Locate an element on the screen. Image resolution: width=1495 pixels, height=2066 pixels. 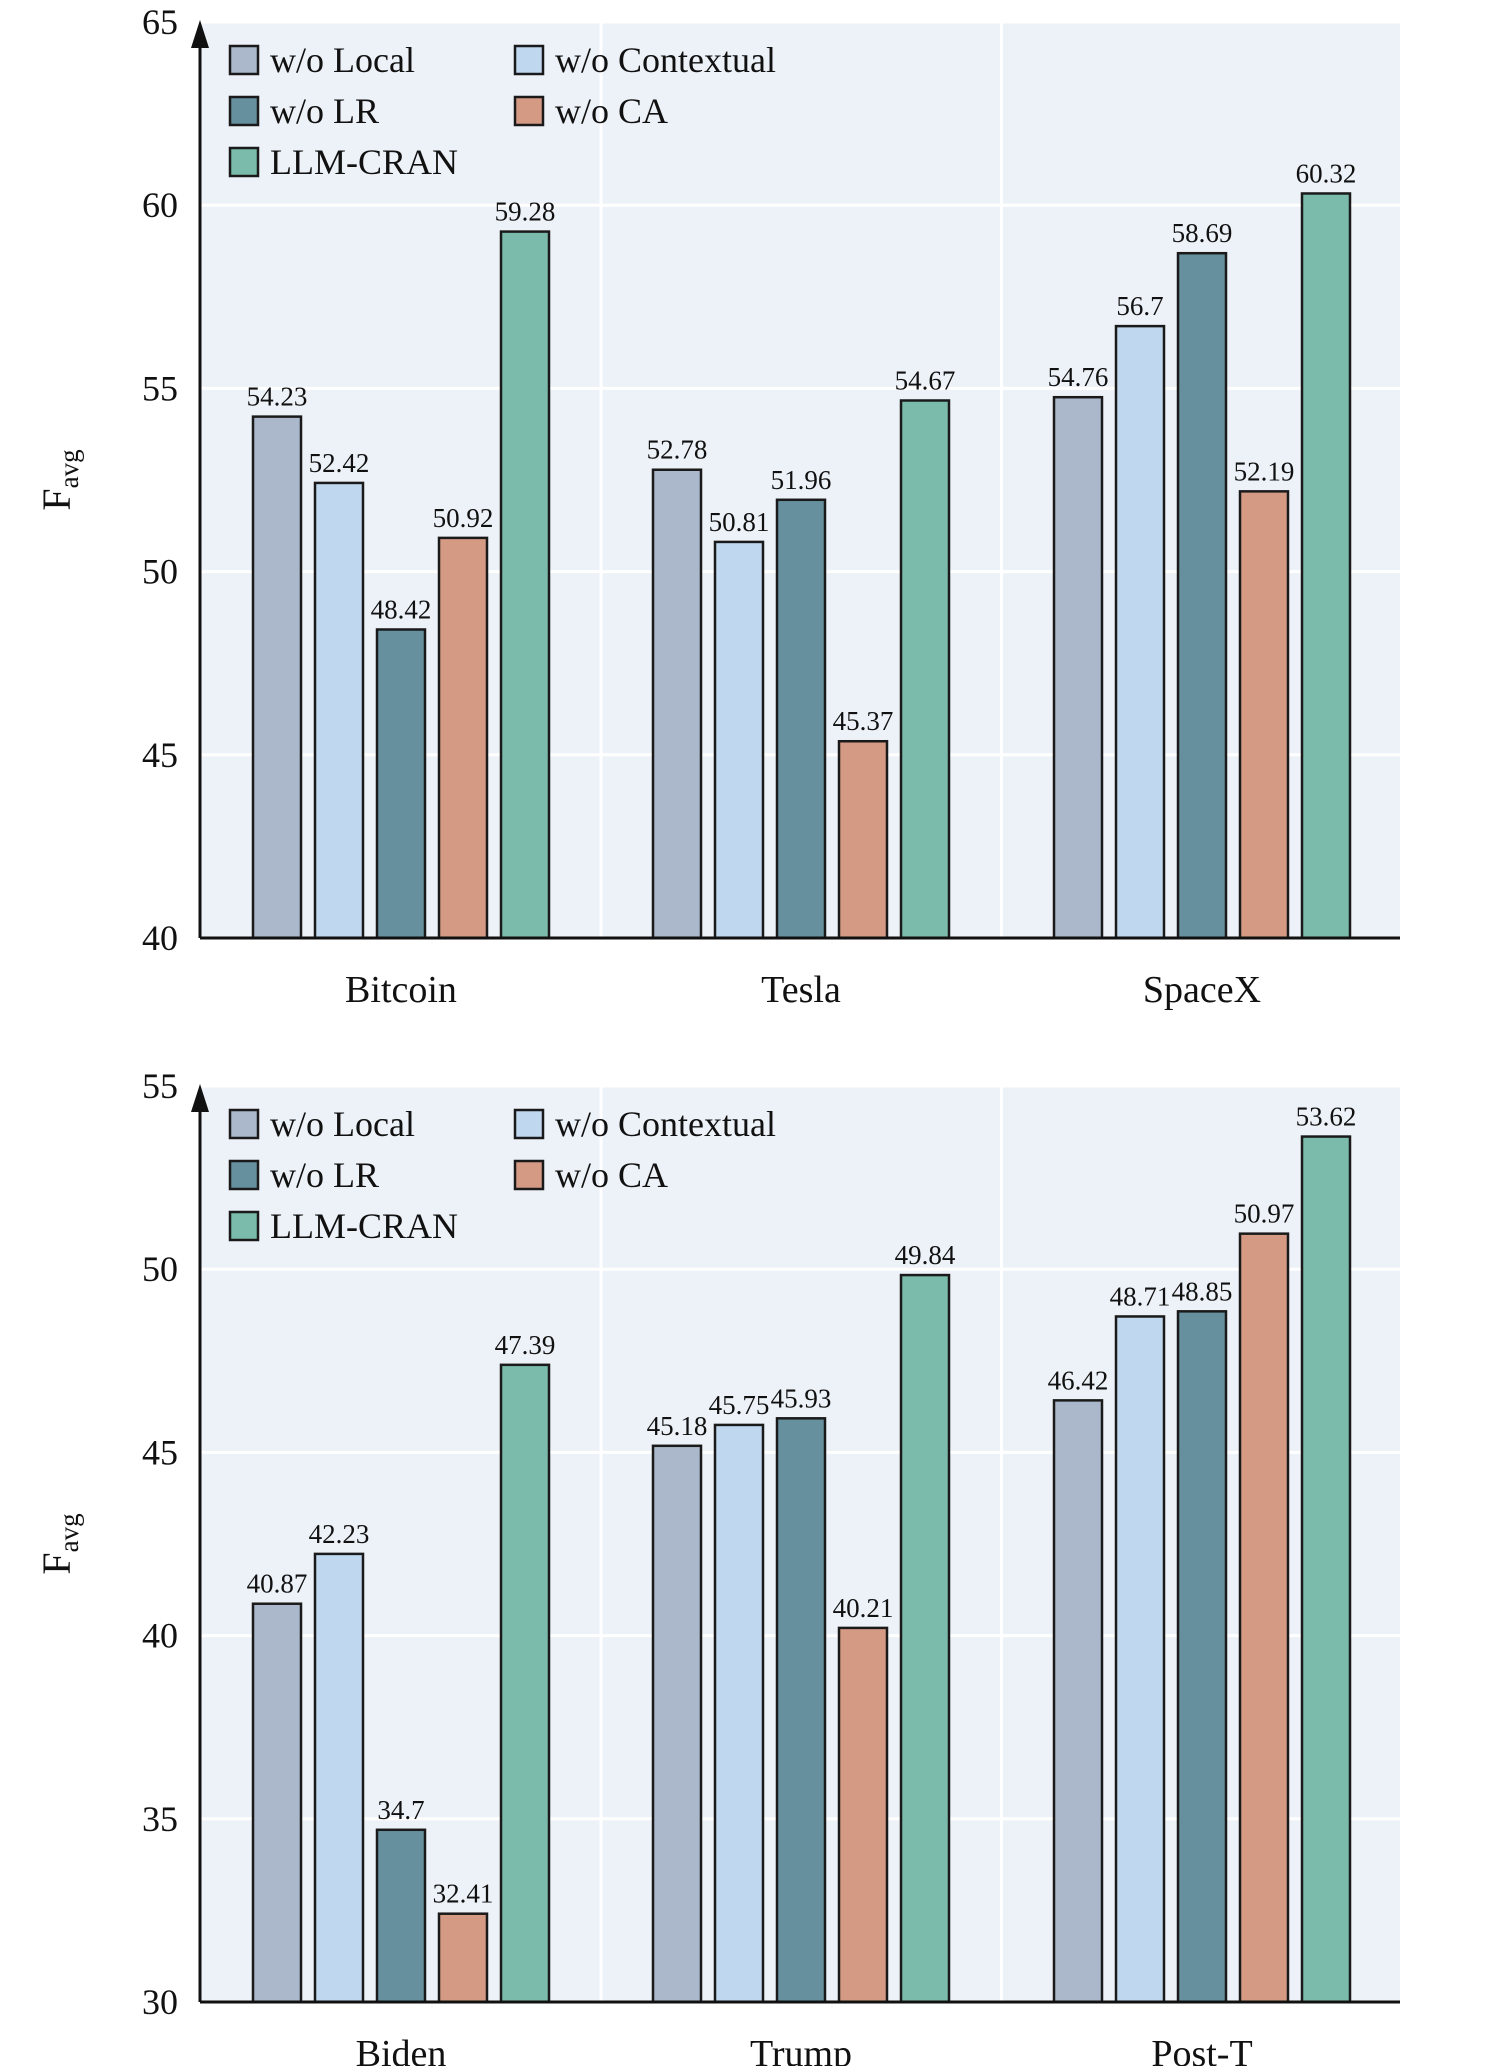
bar-value-label: 49.84 is located at coordinates (925, 1255).